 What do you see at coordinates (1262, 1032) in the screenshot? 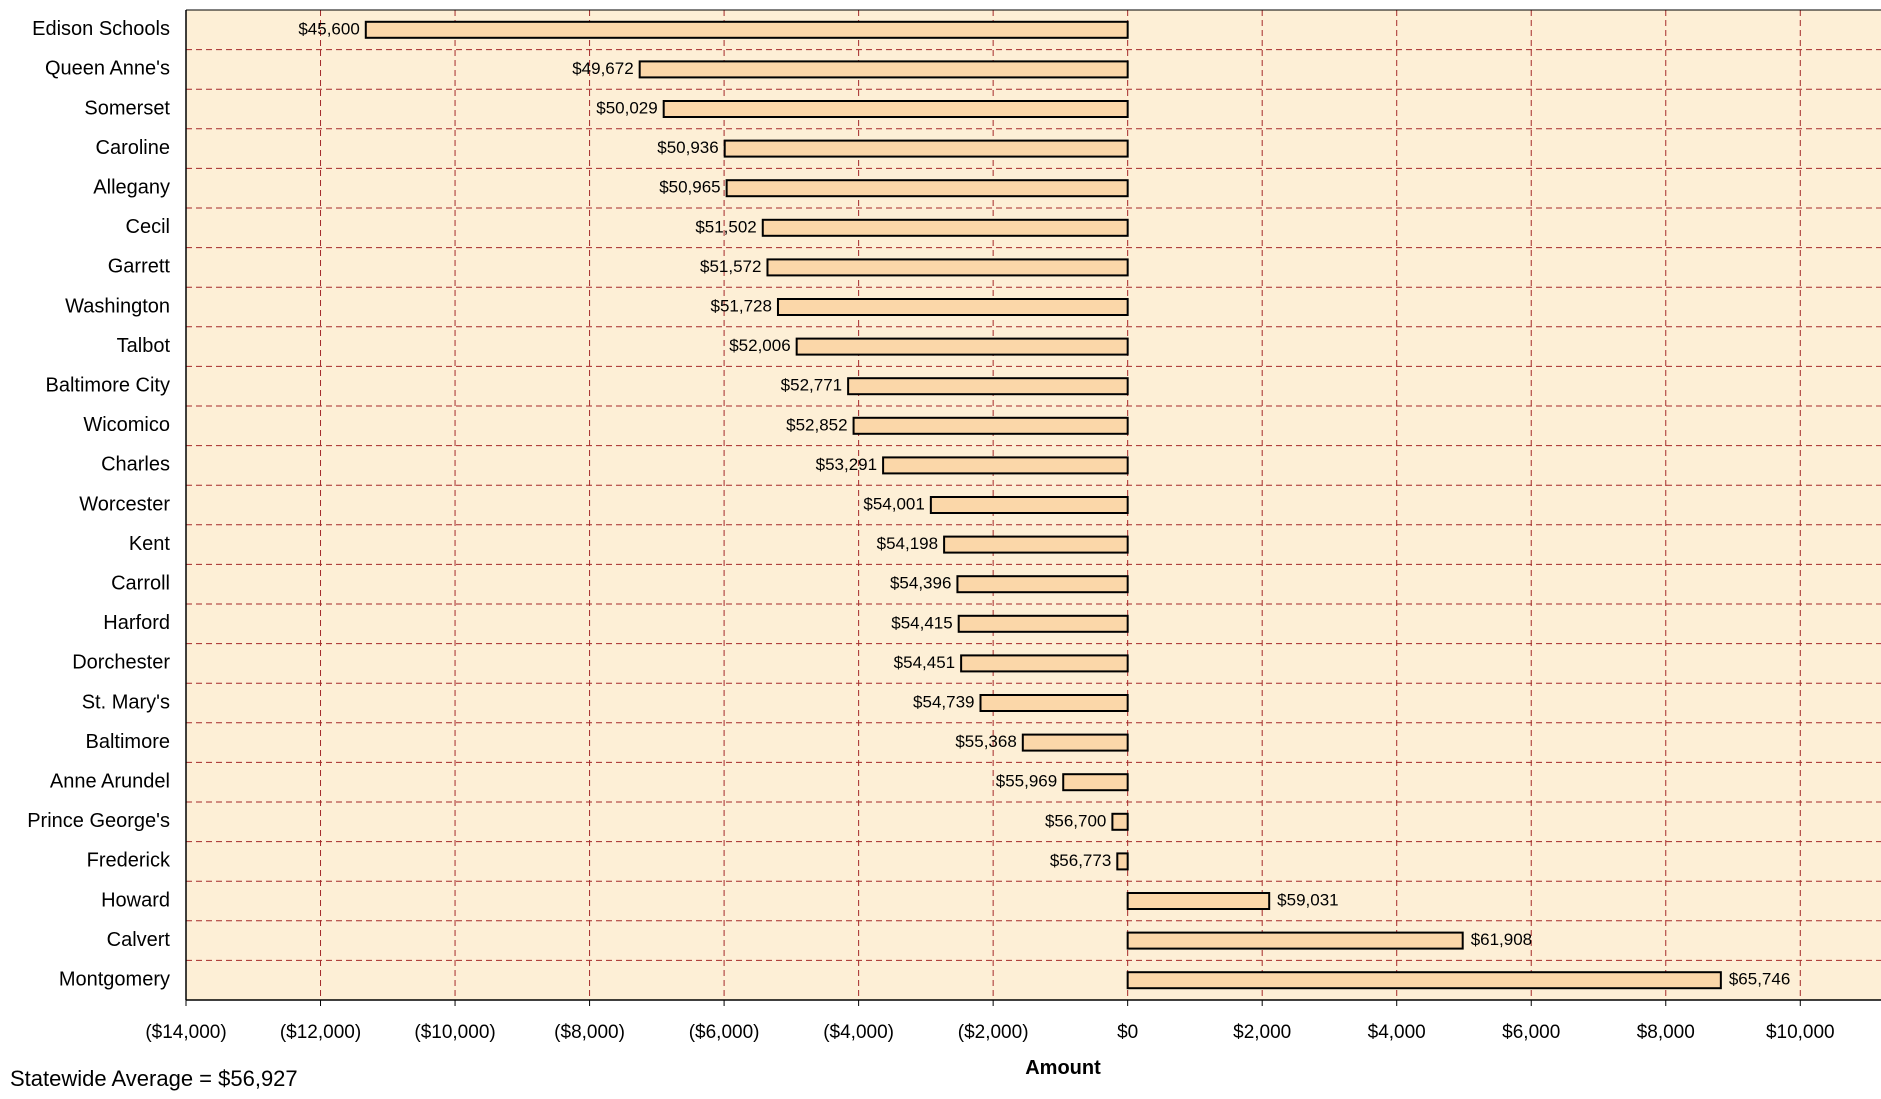
I see `x-tick-label: $2,000` at bounding box center [1262, 1032].